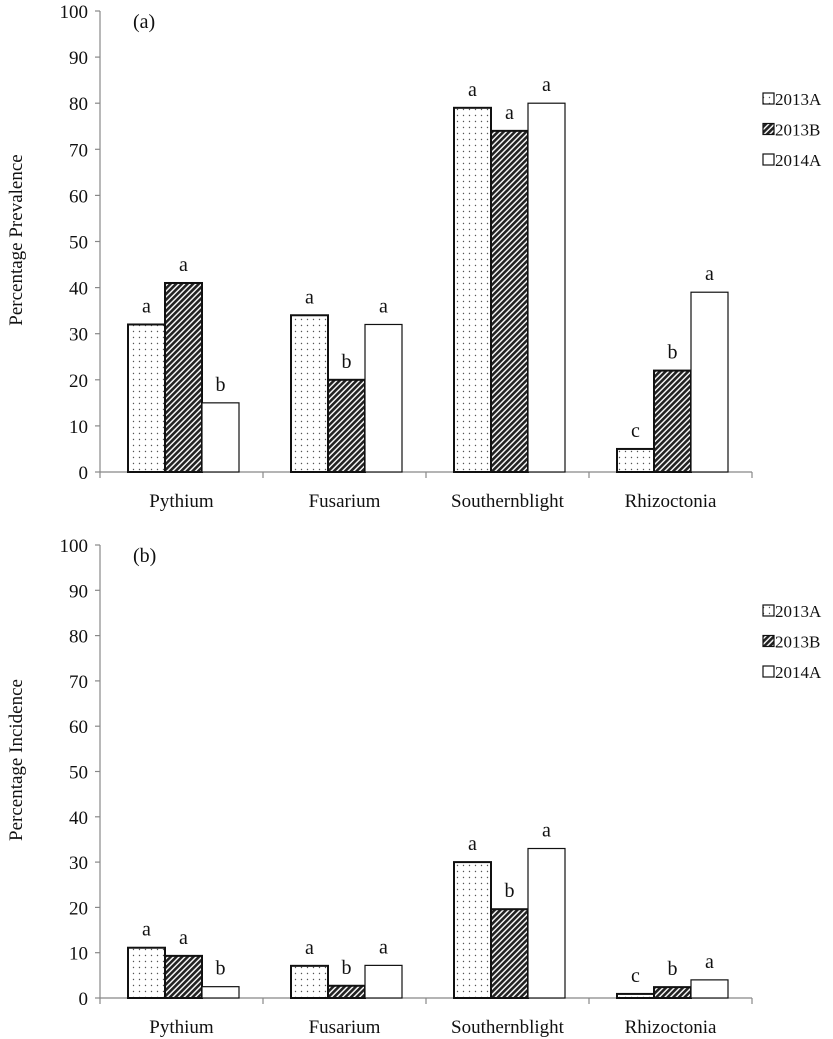 This screenshot has height=1039, width=833. I want to click on panel-label: (a), so click(144, 22).